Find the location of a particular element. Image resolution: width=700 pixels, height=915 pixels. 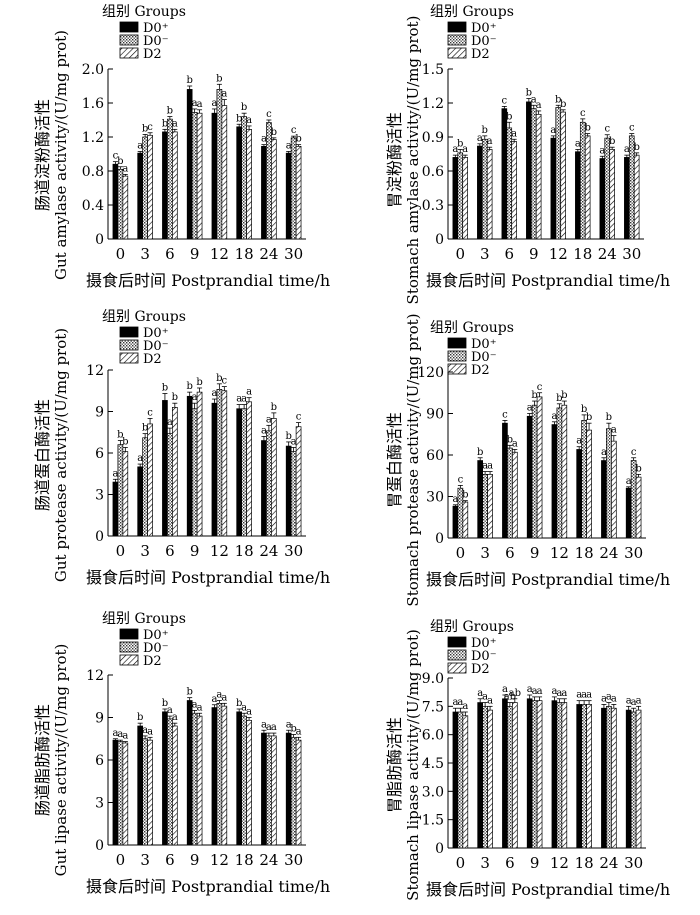

legend-label: D0⁺ is located at coordinates (156, 28).